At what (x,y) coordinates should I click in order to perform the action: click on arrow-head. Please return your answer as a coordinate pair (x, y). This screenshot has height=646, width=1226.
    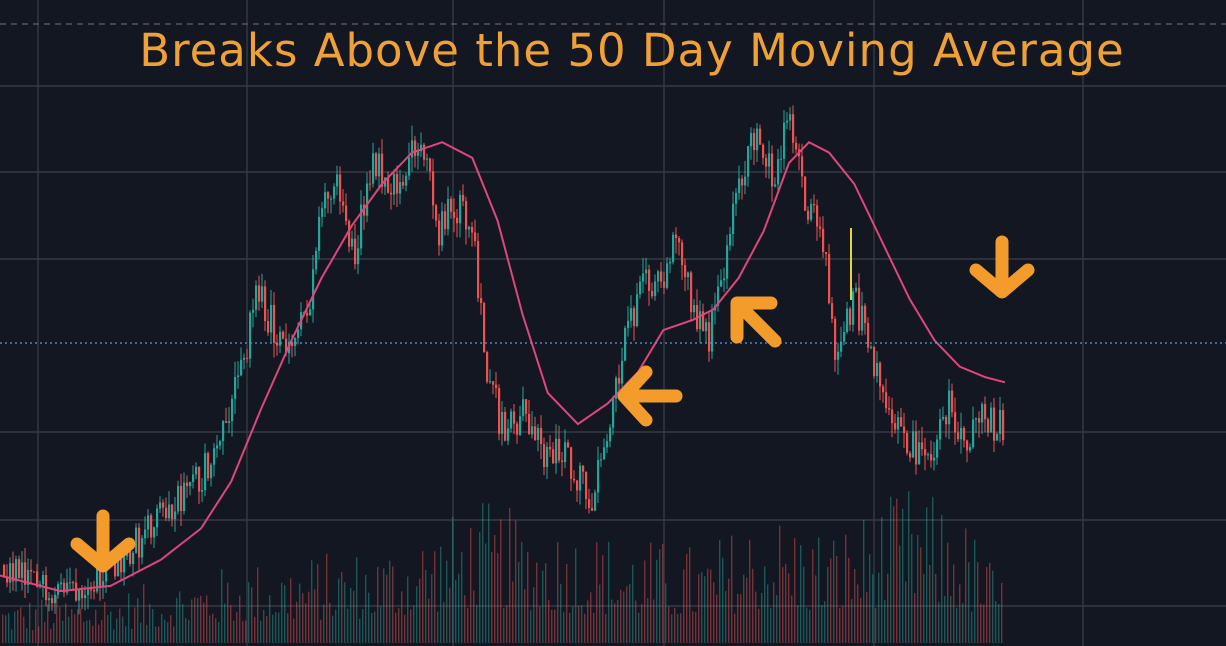
    Looking at the image, I should click on (1002, 281).